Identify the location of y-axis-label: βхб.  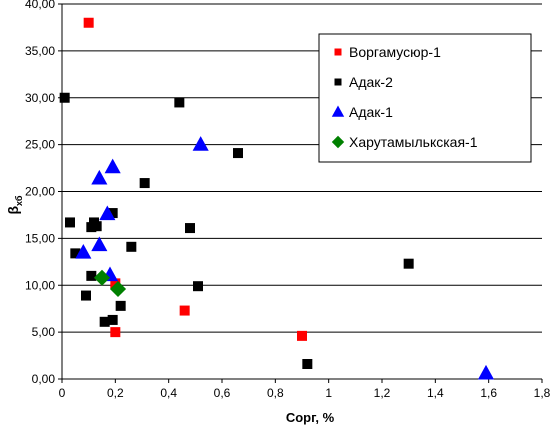
(14, 204).